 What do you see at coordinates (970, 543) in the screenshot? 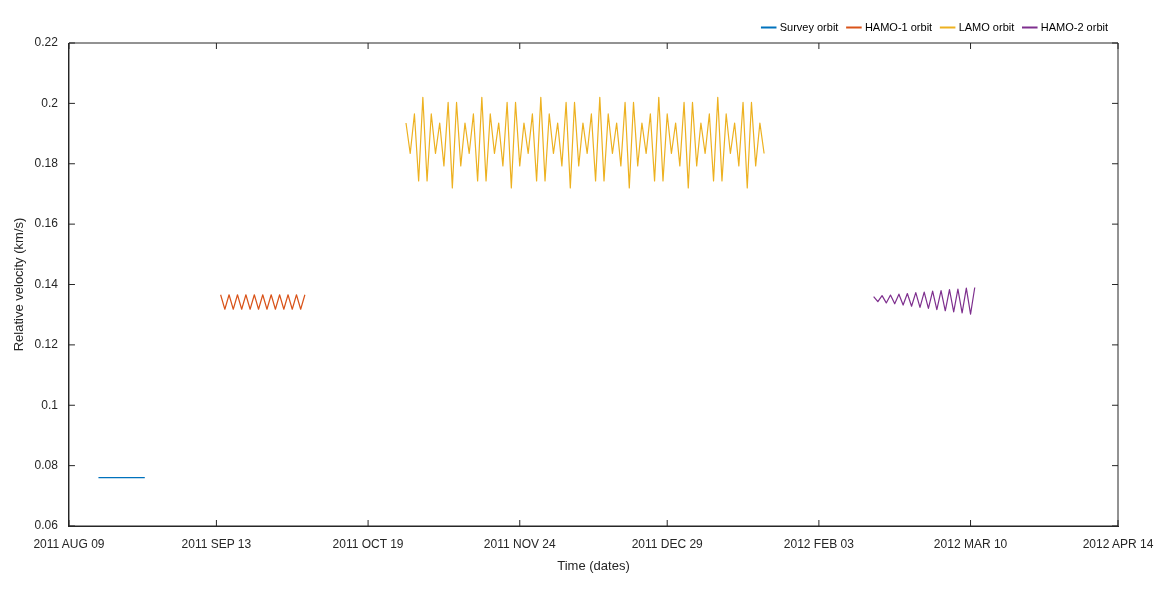
I see `x-tick-label: 2012 MAR 10` at bounding box center [970, 543].